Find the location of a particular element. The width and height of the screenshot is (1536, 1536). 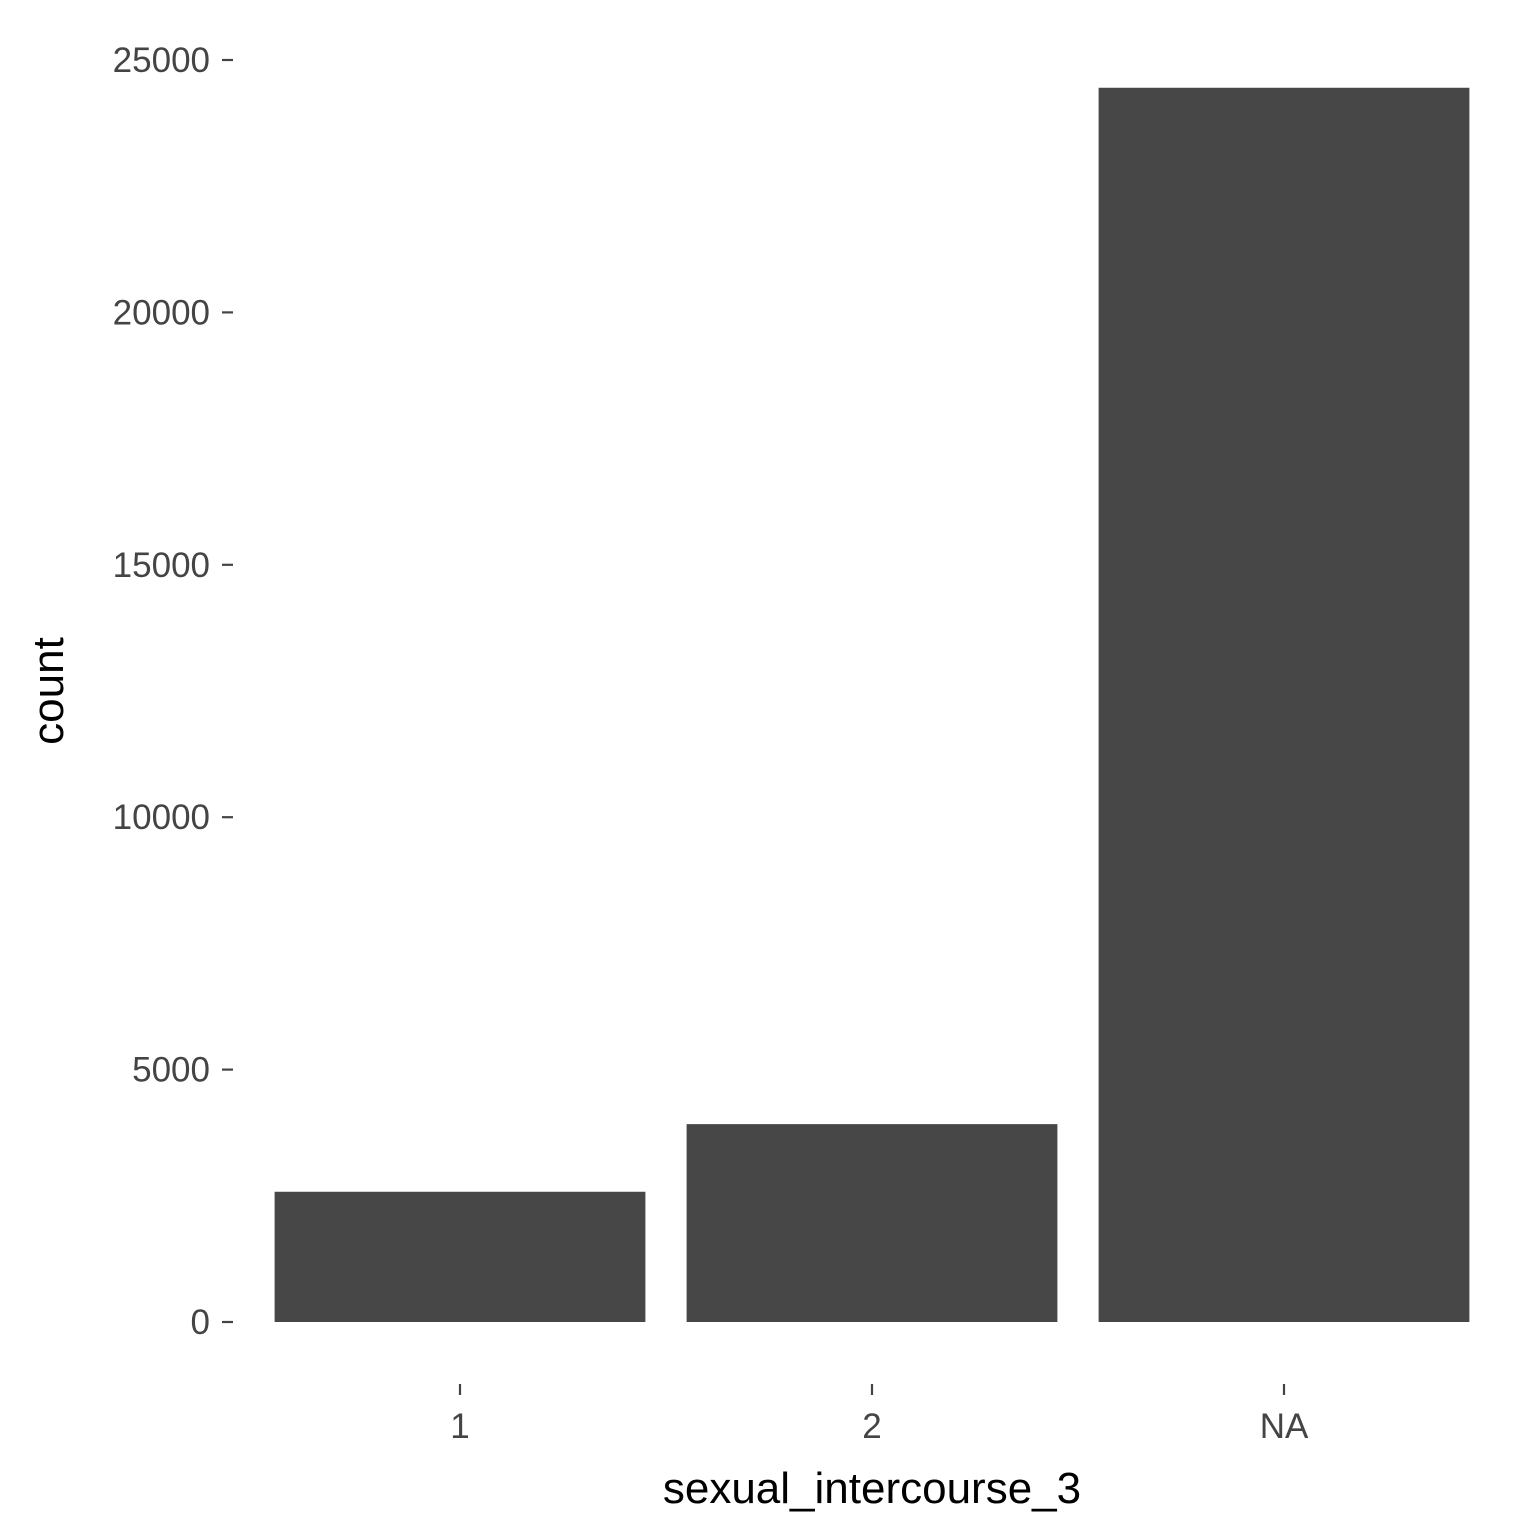

y-tick-label: 15000 is located at coordinates (161, 565).